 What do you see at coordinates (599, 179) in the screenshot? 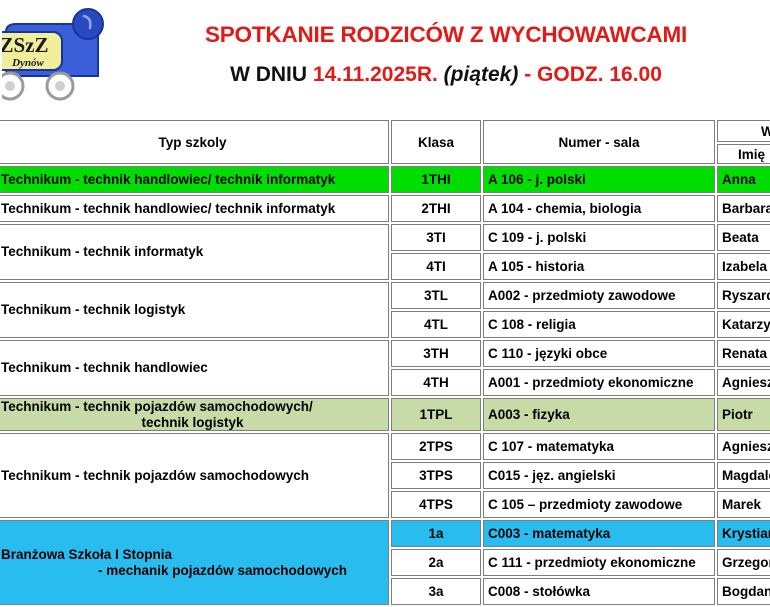
I see `cell-room: A 106 - j. polski` at bounding box center [599, 179].